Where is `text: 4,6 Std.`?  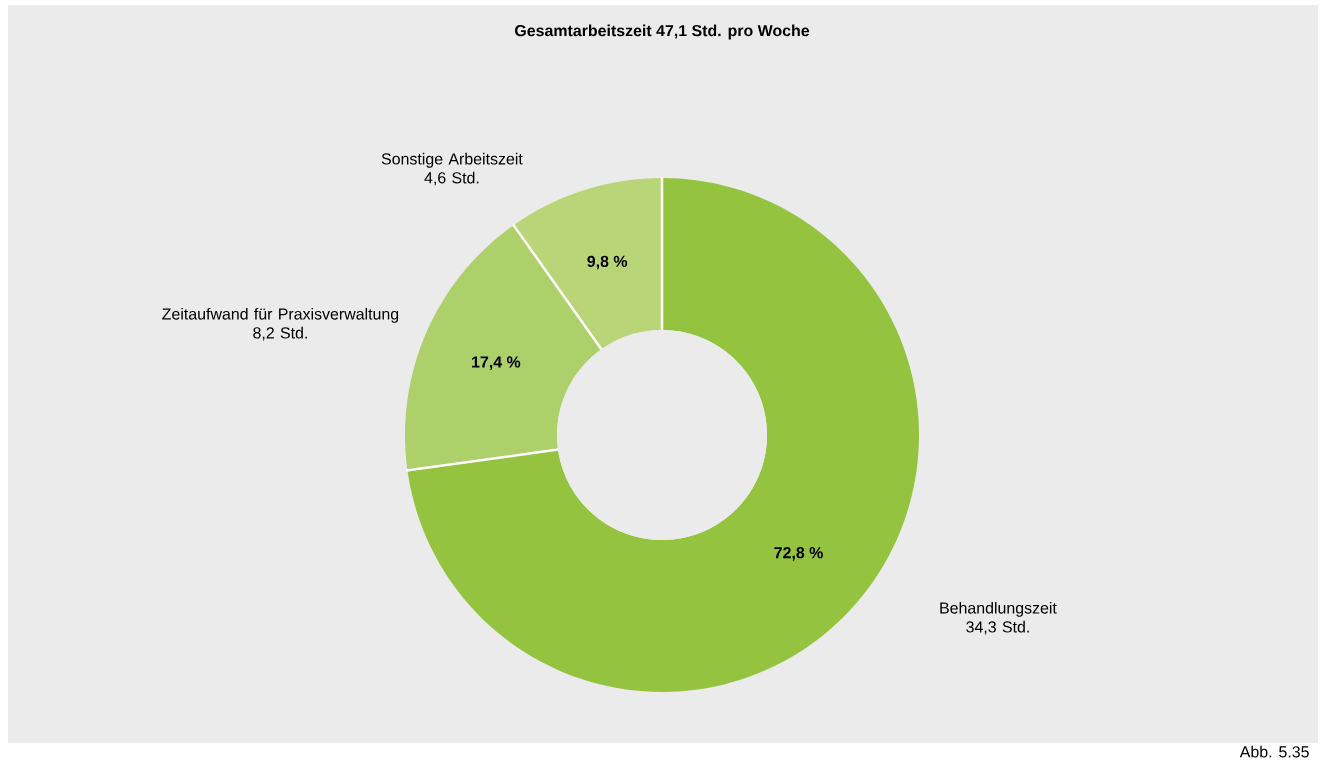
text: 4,6 Std. is located at coordinates (451, 178).